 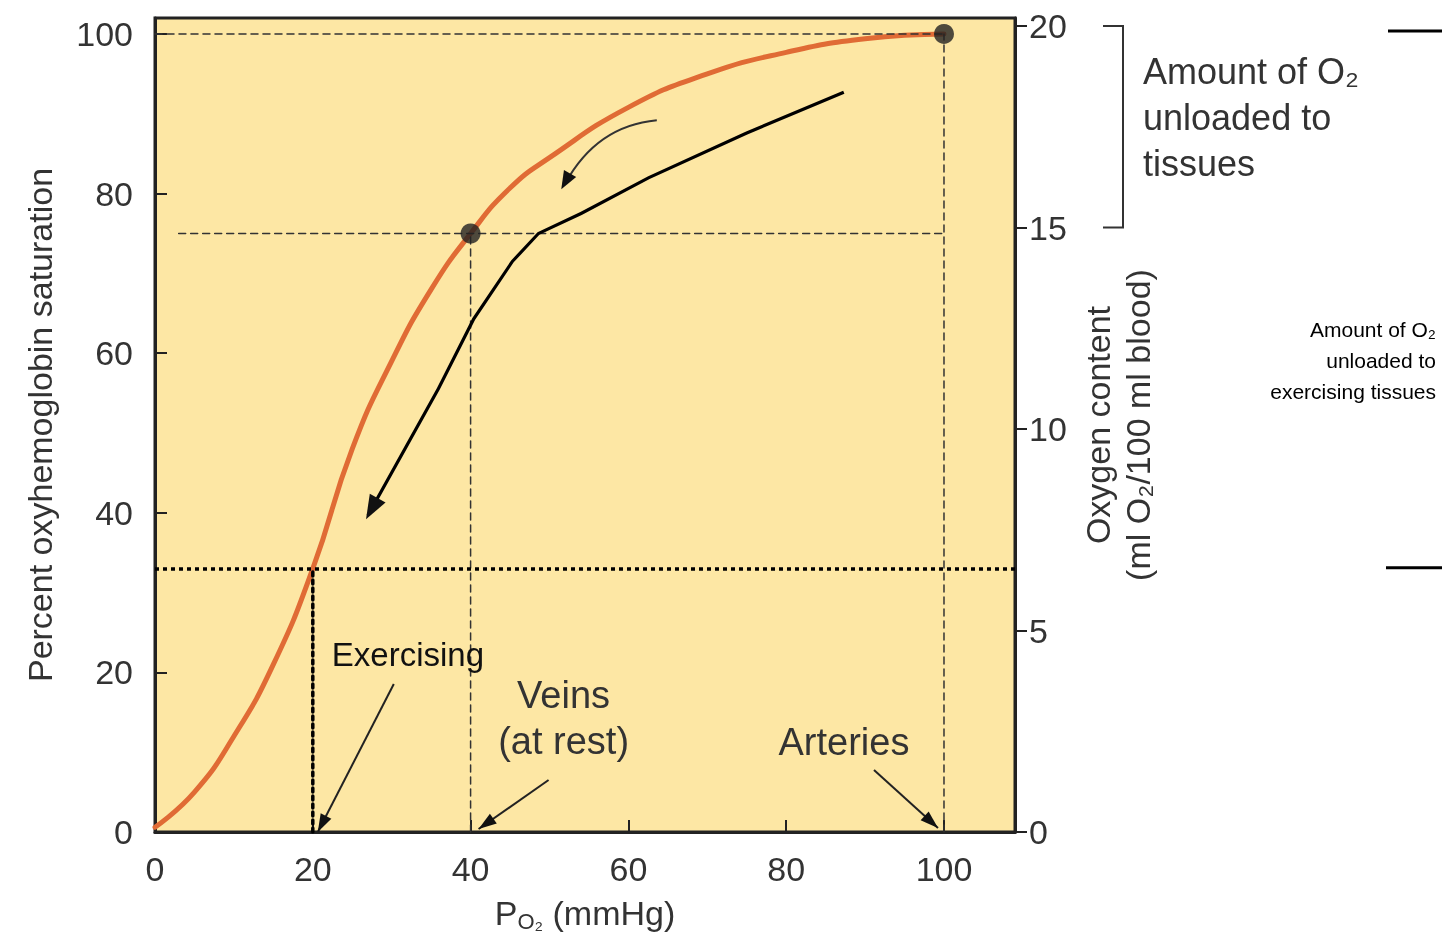 I want to click on annotation: Veins (at rest), so click(x=564, y=718).